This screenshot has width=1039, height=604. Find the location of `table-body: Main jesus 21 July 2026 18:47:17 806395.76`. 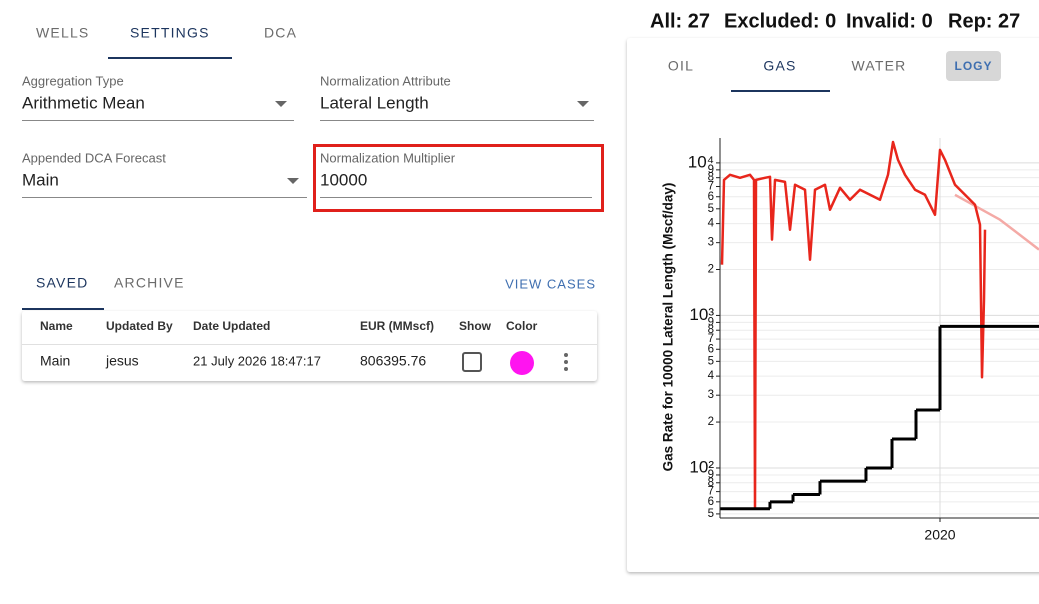

table-body: Main jesus 21 July 2026 18:47:17 806395.76 is located at coordinates (304, 363).